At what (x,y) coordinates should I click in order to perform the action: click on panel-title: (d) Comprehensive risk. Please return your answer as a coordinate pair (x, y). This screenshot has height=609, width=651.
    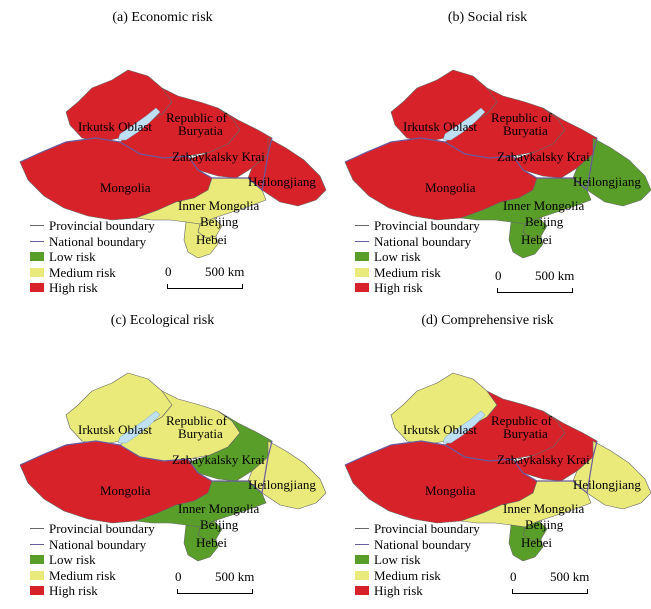
    Looking at the image, I should click on (487, 320).